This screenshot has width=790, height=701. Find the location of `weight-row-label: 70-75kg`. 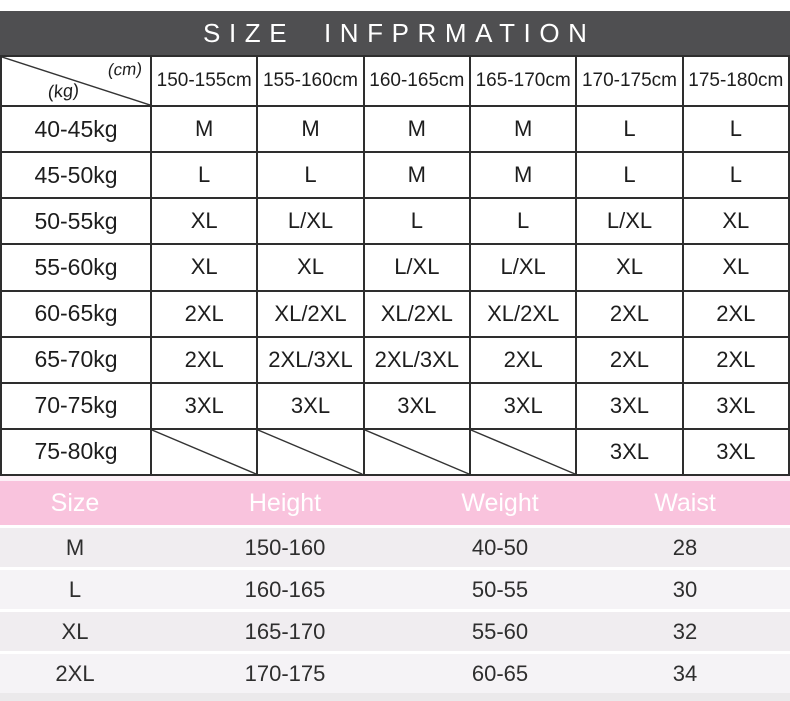

weight-row-label: 70-75kg is located at coordinates (76, 405).